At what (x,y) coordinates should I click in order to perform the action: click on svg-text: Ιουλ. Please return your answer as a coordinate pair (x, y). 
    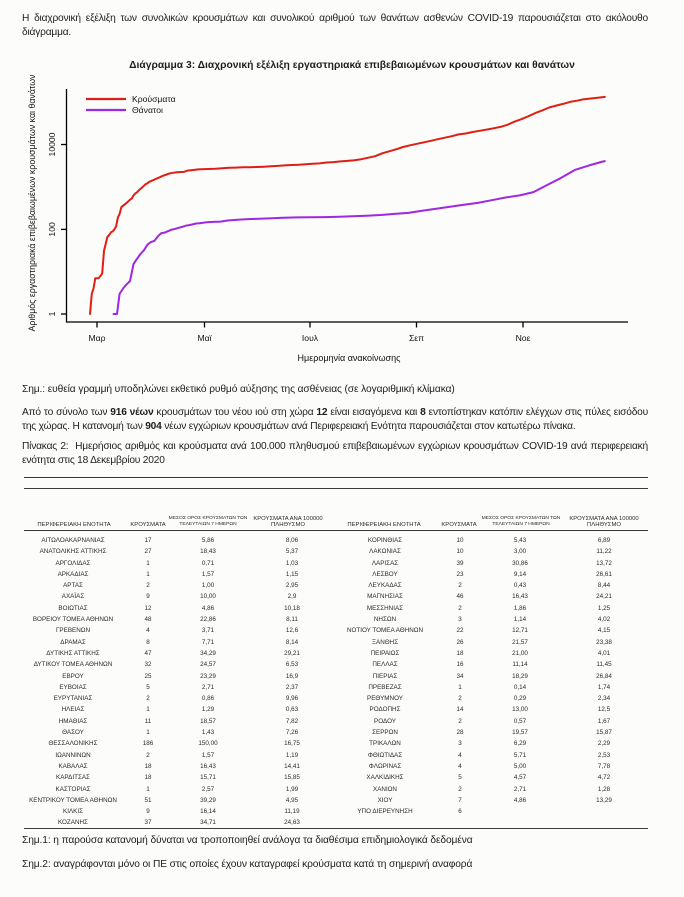
    Looking at the image, I should click on (310, 338).